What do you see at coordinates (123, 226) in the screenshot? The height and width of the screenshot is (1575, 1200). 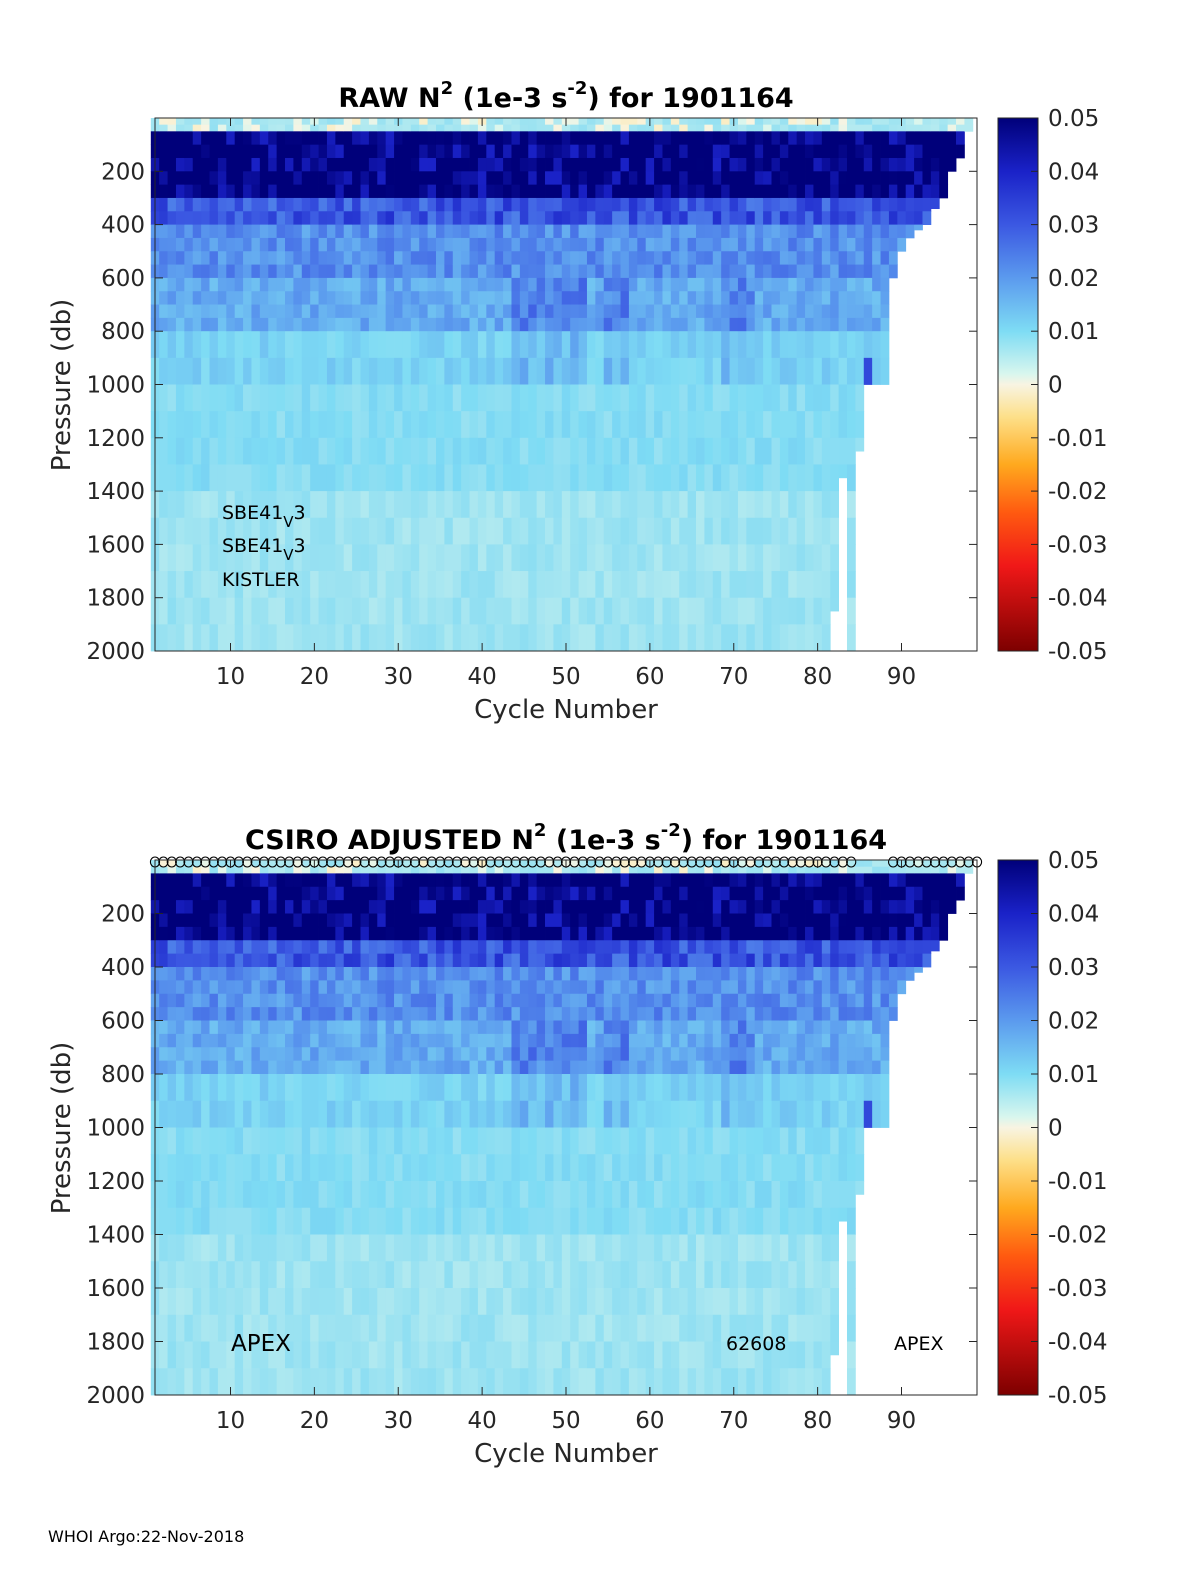 I see `y-tick-label: 400` at bounding box center [123, 226].